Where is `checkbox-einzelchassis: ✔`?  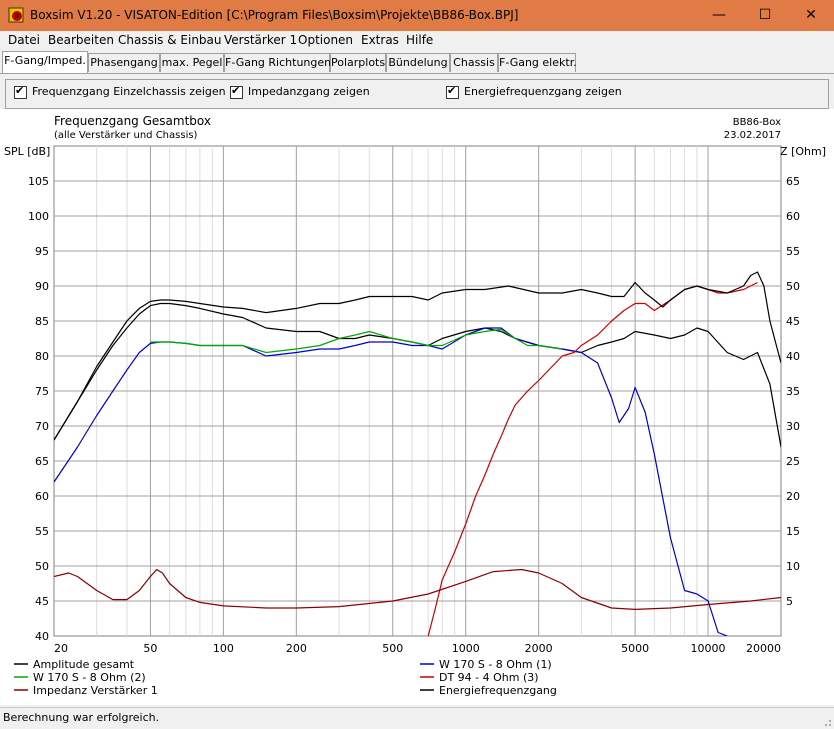
checkbox-einzelchassis: ✔ is located at coordinates (20, 91).